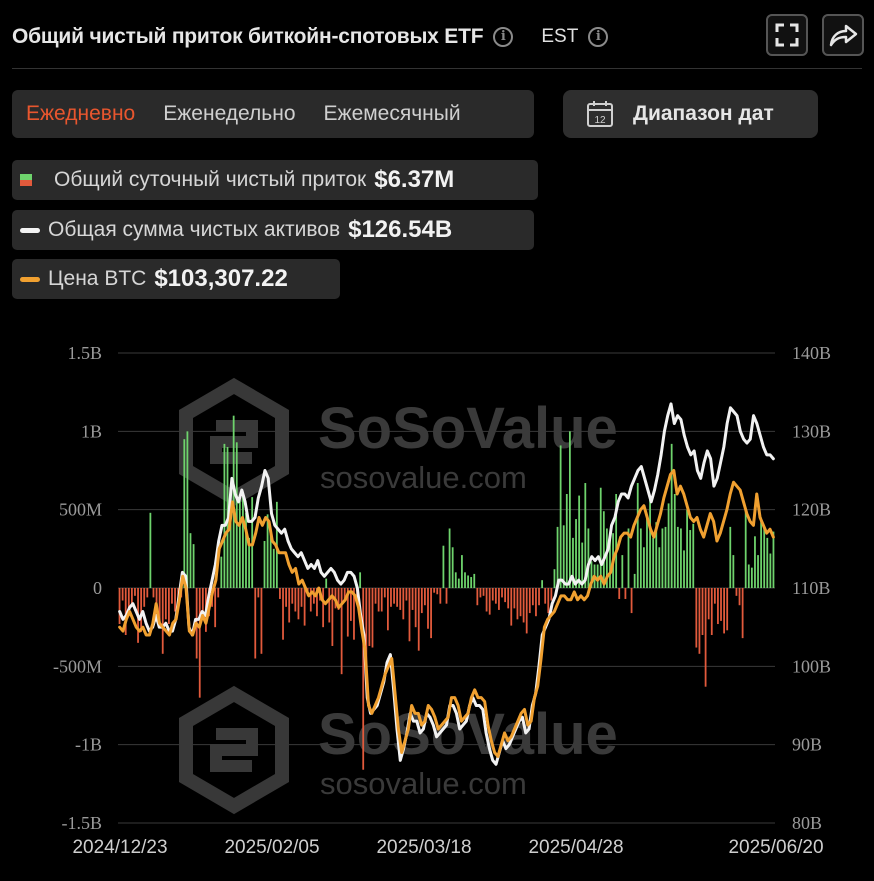 The height and width of the screenshot is (881, 874). What do you see at coordinates (690, 114) in the screenshot?
I see `date-range-button: 12 Диапазон дат` at bounding box center [690, 114].